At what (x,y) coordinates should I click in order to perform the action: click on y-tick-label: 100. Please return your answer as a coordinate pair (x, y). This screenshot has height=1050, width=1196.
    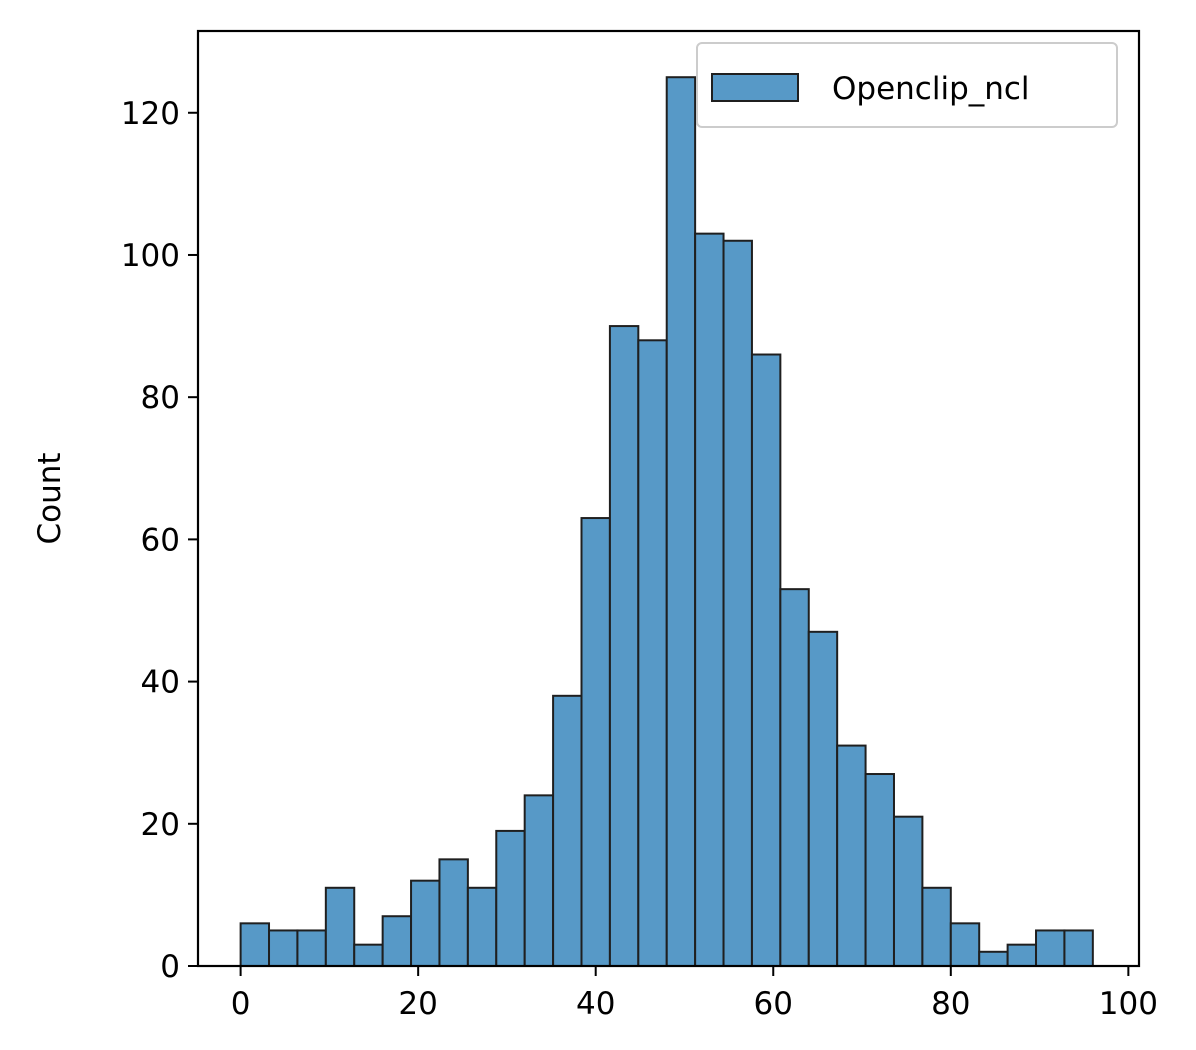
    Looking at the image, I should click on (150, 256).